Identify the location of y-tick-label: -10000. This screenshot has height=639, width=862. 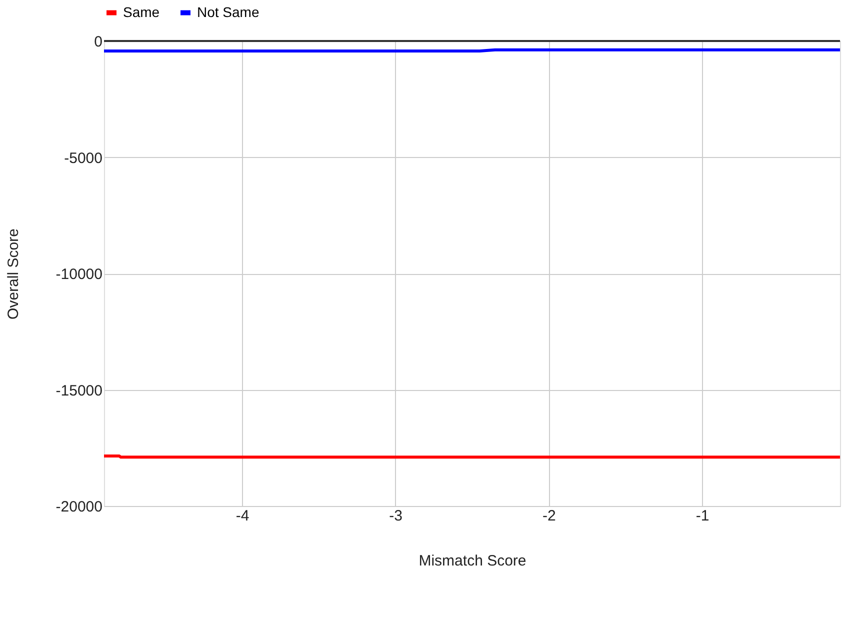
(79, 274).